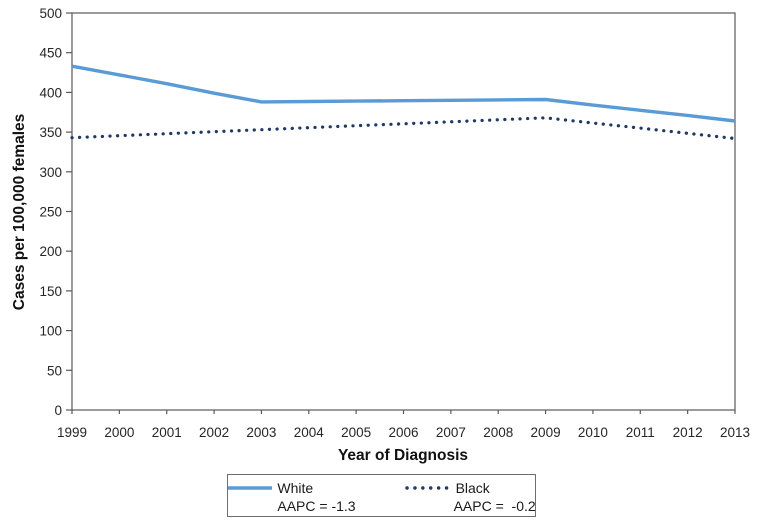 The image size is (760, 525). Describe the element at coordinates (381, 495) in the screenshot. I see `legend-box: White AAPC = -1.3 Black AAPC = -0.2` at that location.